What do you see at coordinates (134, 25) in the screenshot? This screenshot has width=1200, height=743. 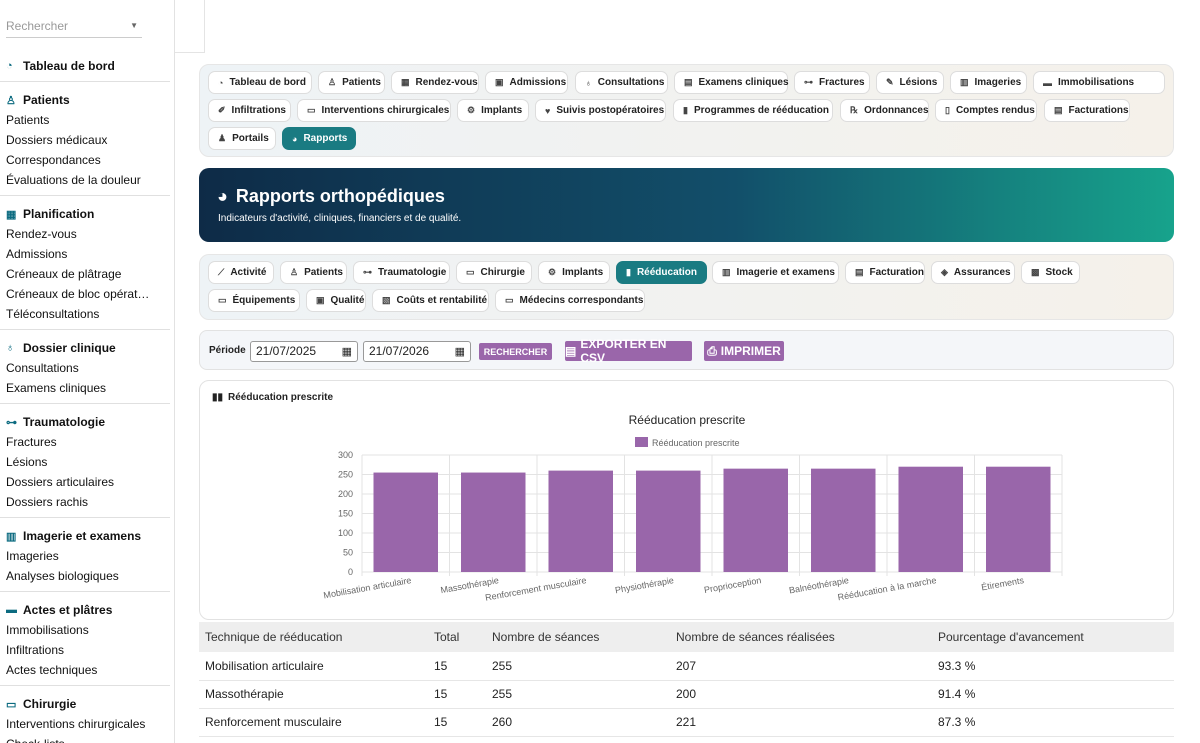 I see `chevron-down-icon: ▼` at bounding box center [134, 25].